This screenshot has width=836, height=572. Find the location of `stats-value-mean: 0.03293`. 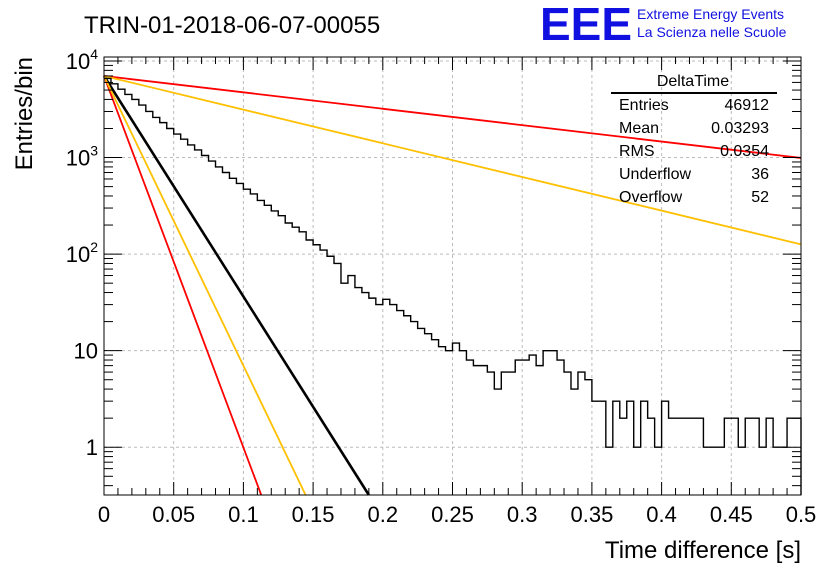

stats-value-mean: 0.03293 is located at coordinates (740, 128).